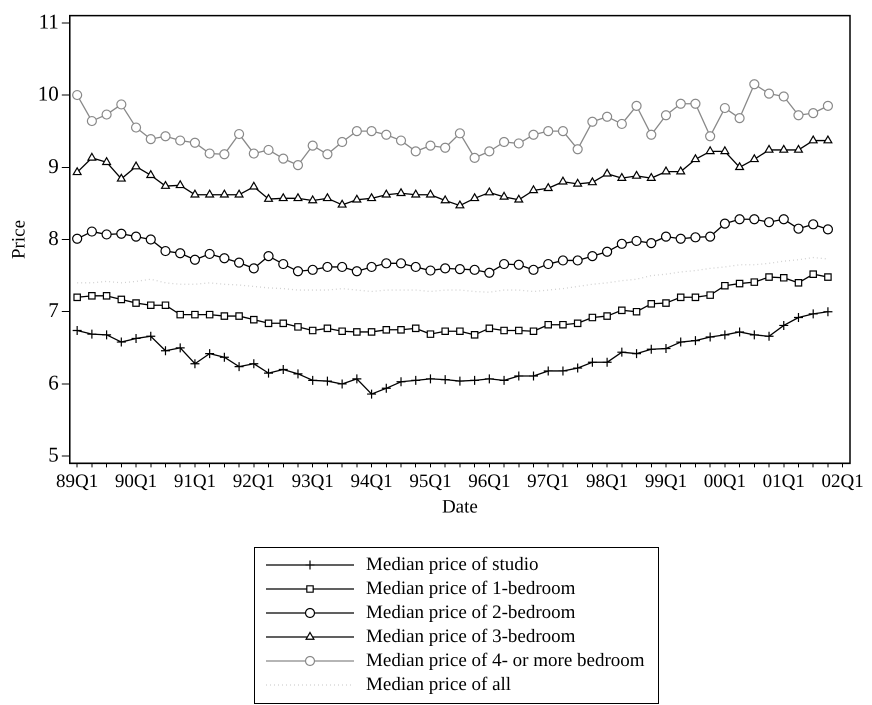 This screenshot has height=705, width=872. What do you see at coordinates (439, 684) in the screenshot?
I see `legend-label: Median price of all` at bounding box center [439, 684].